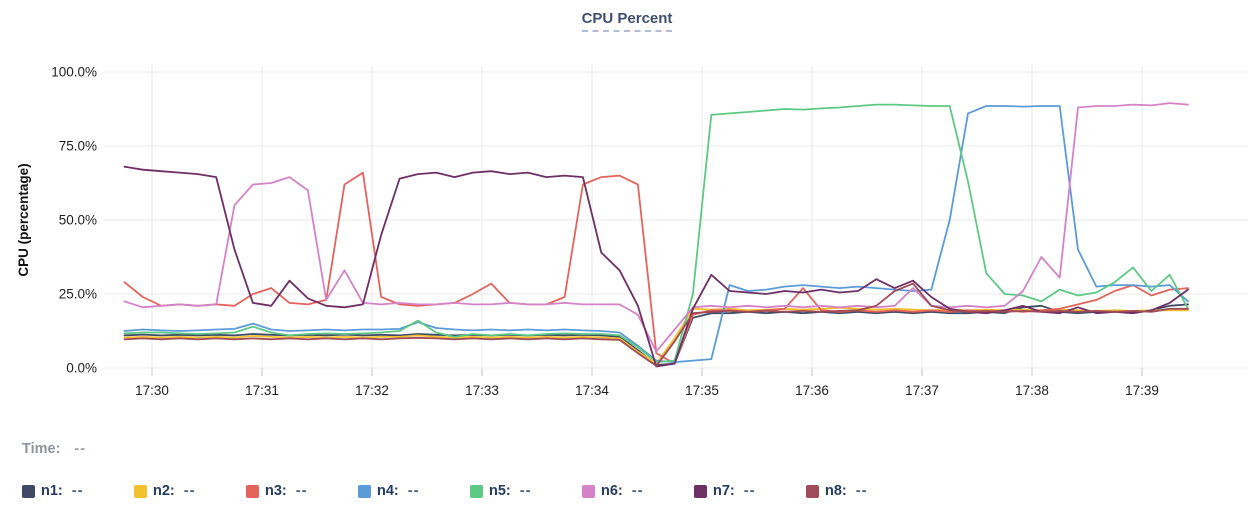  What do you see at coordinates (80, 449) in the screenshot?
I see `time-readout-value: --` at bounding box center [80, 449].